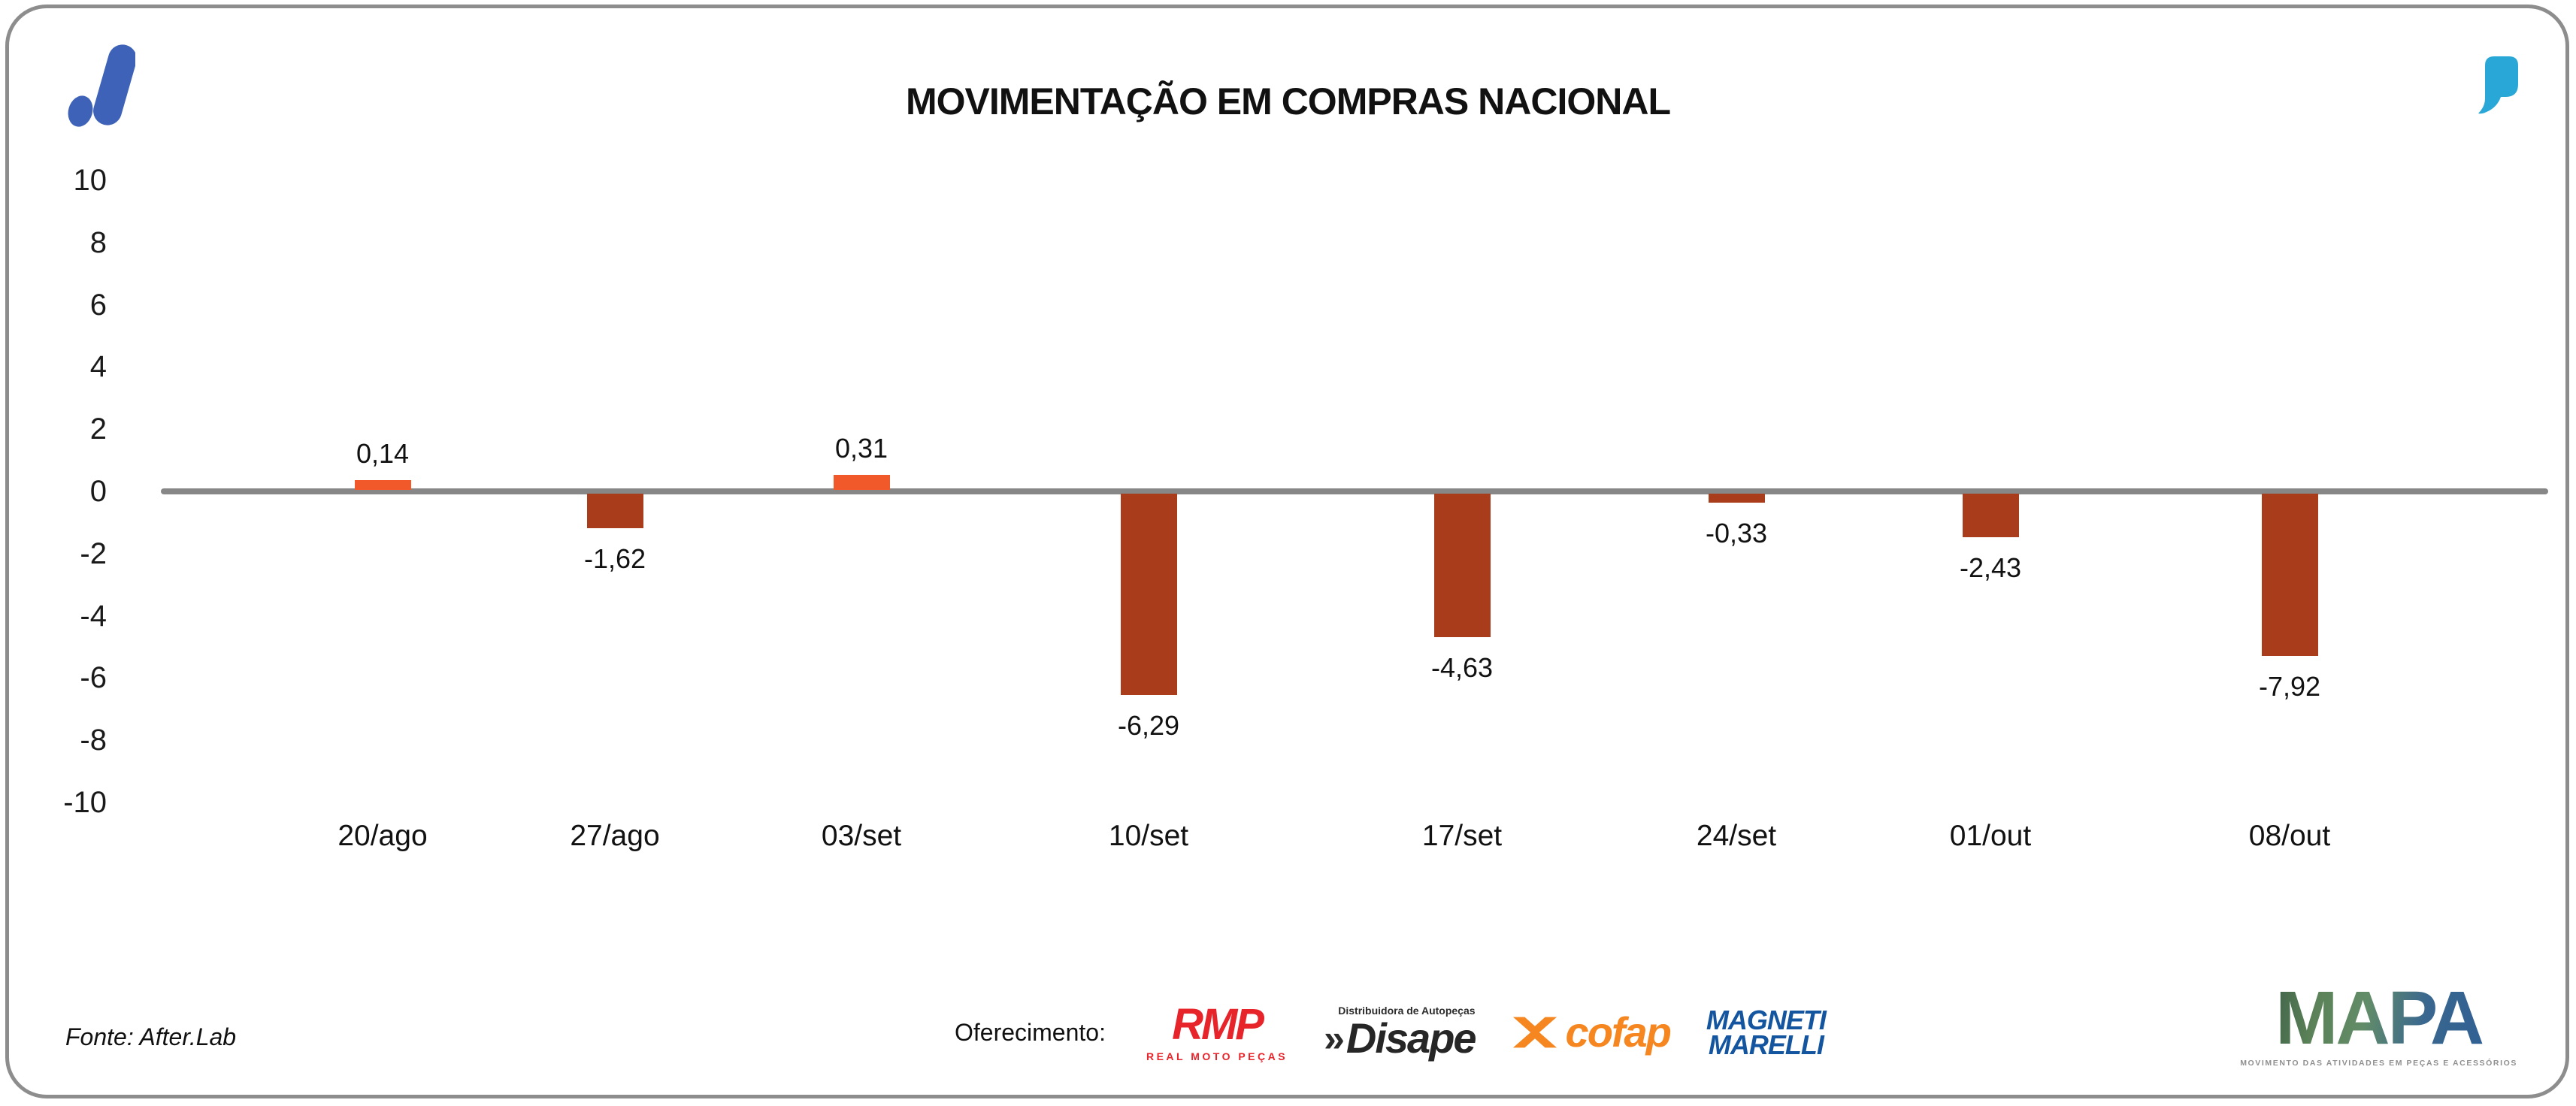 This screenshot has width=2576, height=1106. I want to click on bar-value-label: -0,33, so click(1736, 533).